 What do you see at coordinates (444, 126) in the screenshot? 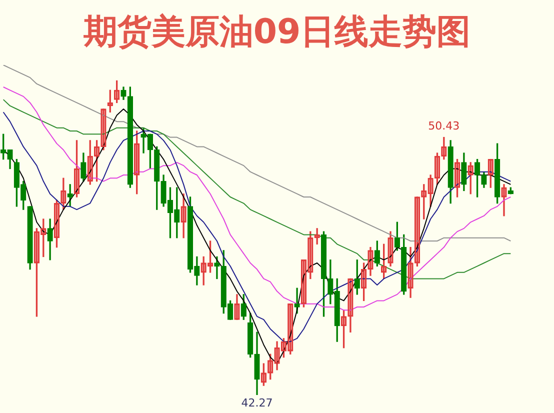
I see `annotation: 50.43` at bounding box center [444, 126].